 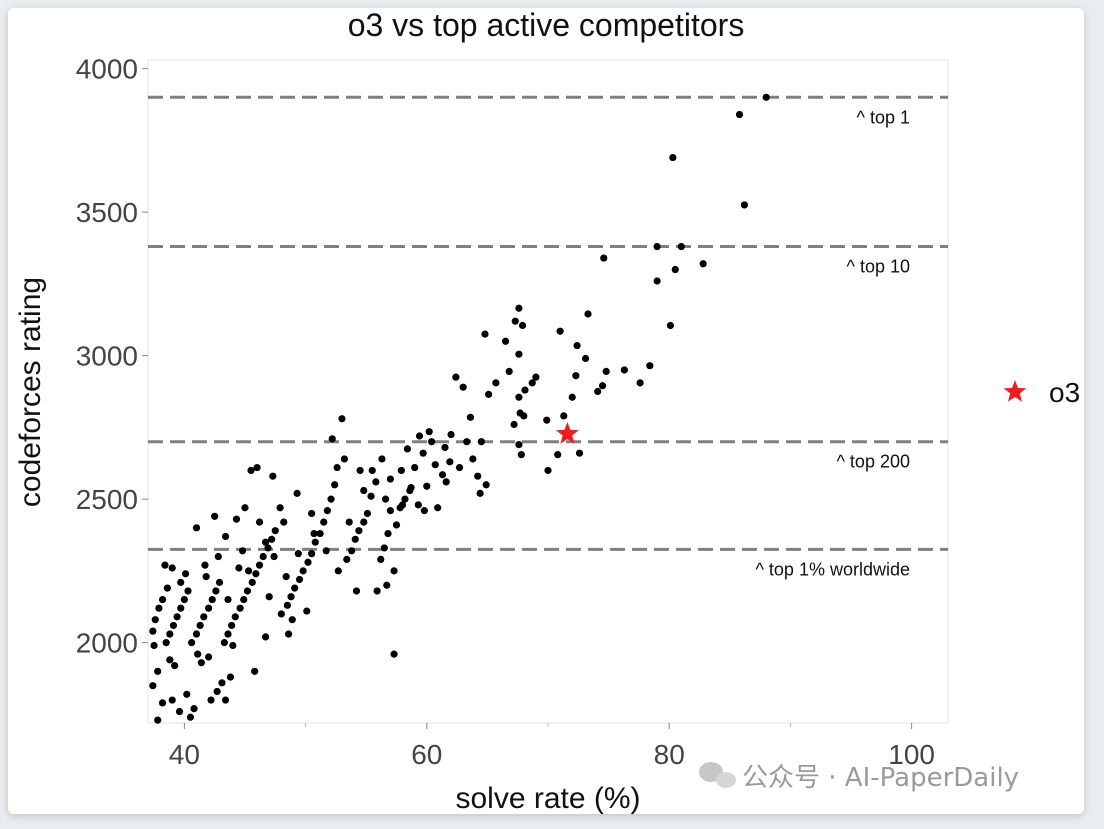 What do you see at coordinates (107, 643) in the screenshot?
I see `y-tick-label: 2000` at bounding box center [107, 643].